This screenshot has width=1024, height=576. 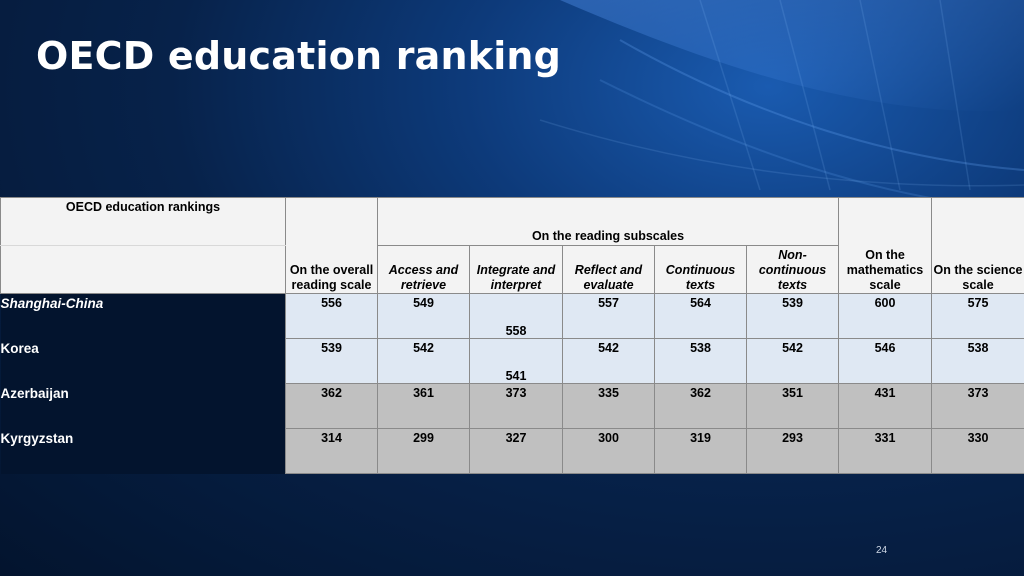 What do you see at coordinates (608, 221) in the screenshot?
I see `reading-subscales-header: On the reading subscales` at bounding box center [608, 221].